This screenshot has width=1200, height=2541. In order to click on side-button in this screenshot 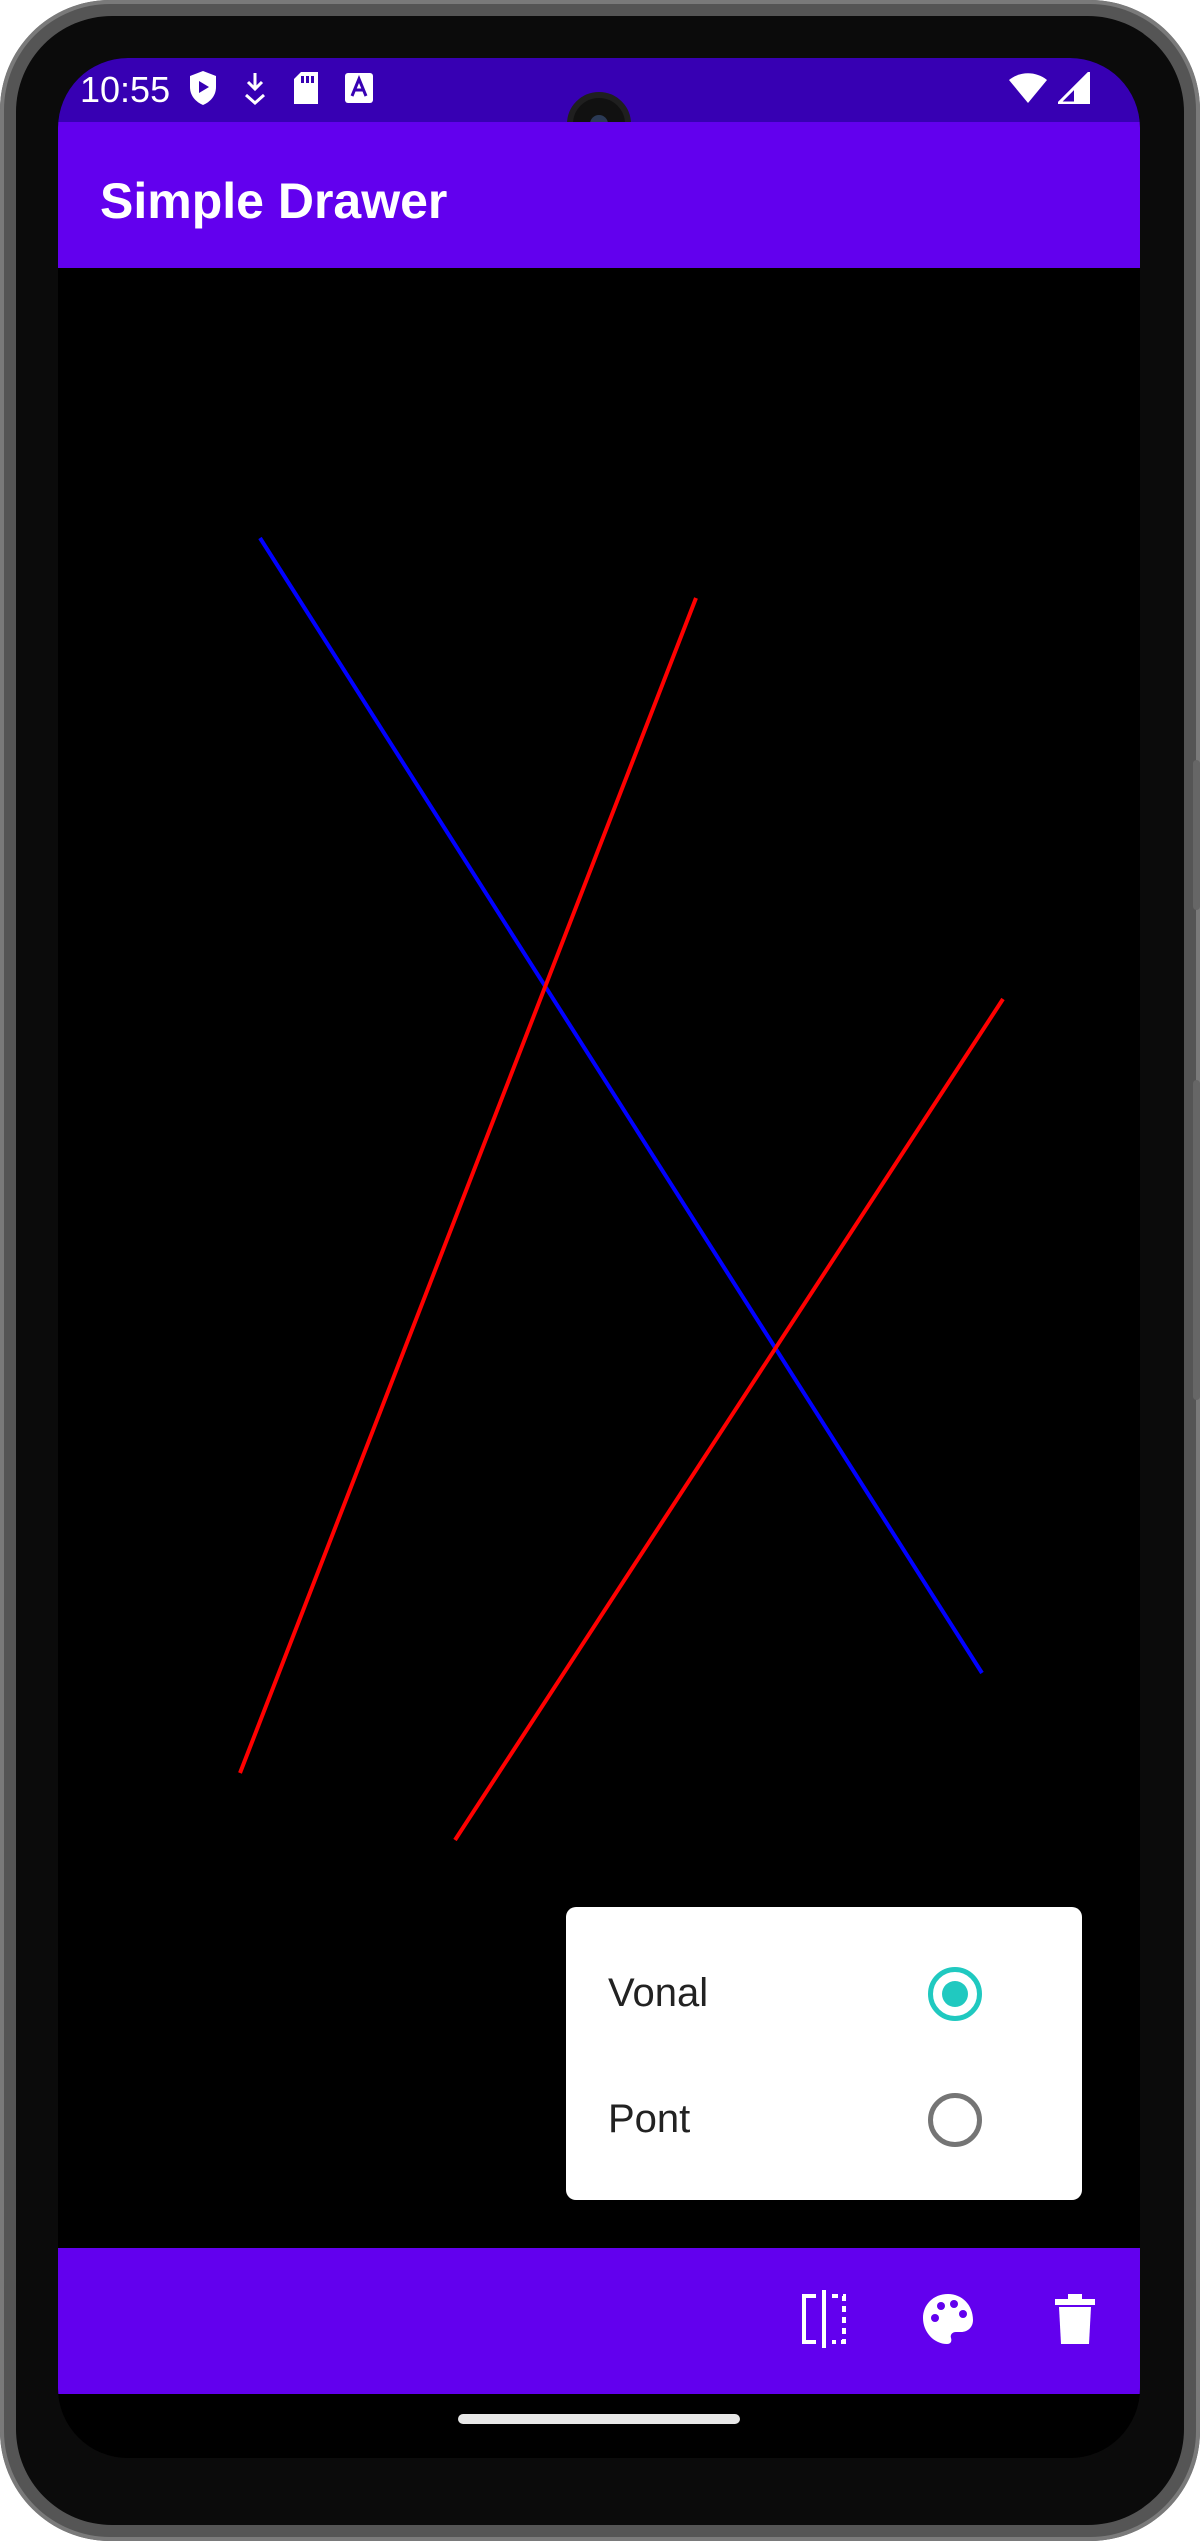, I will do `click(1196, 835)`.